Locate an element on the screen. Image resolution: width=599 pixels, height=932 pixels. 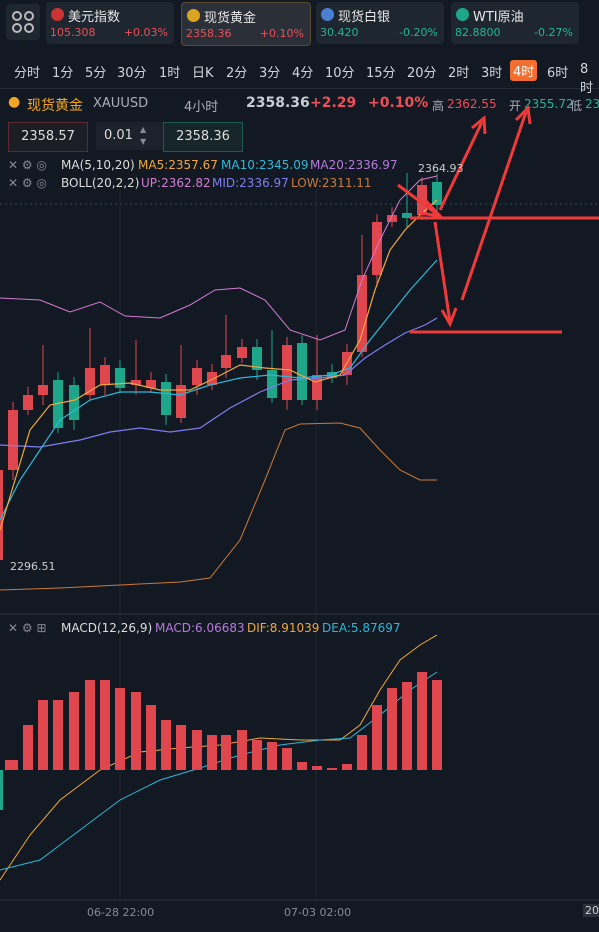
market-tab: 现货黄金 2358.36 +0.10% is located at coordinates (246, 24).